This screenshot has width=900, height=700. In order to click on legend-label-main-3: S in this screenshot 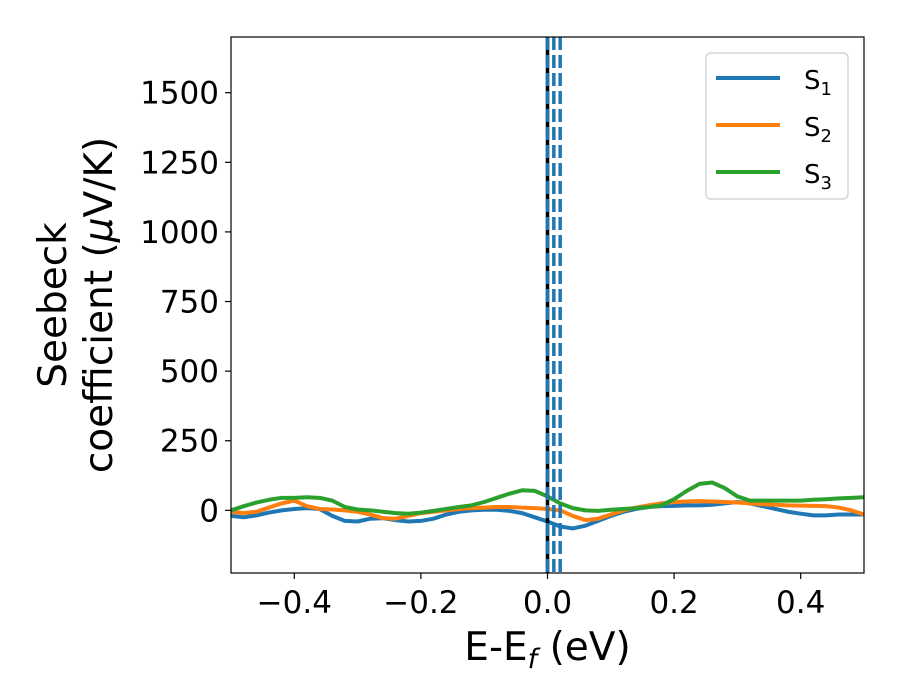, I will do `click(812, 175)`.